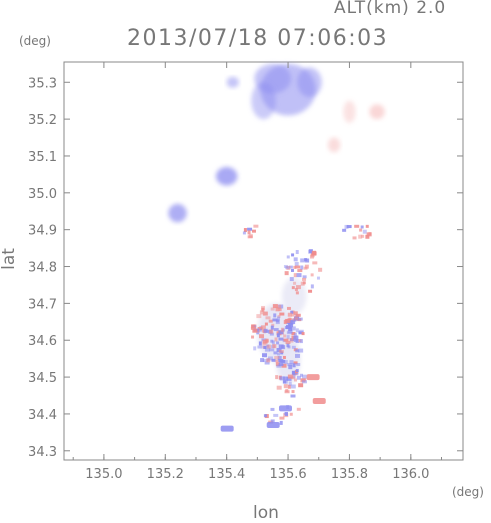 The height and width of the screenshot is (523, 491). What do you see at coordinates (273, 424) in the screenshot?
I see `echo-cell-toward` at bounding box center [273, 424].